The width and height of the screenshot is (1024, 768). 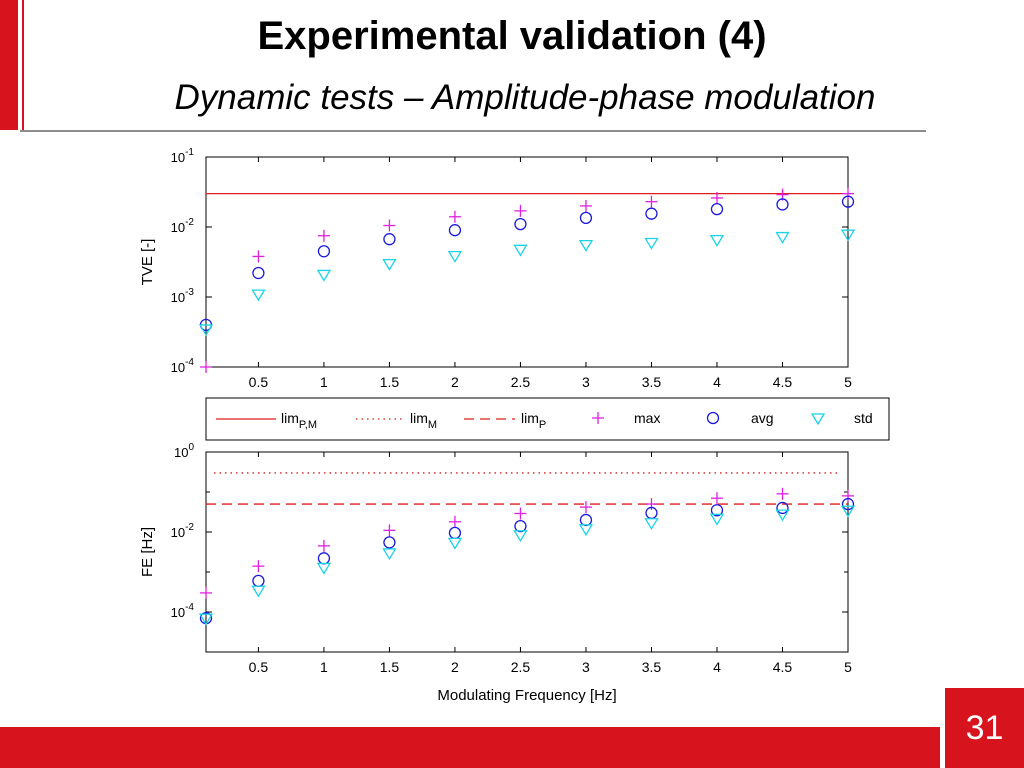 I want to click on legend-item-lim-m: limM, so click(x=396, y=420).